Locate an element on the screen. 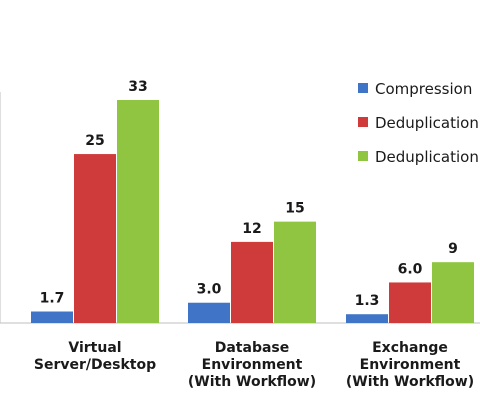 The width and height of the screenshot is (480, 408). bar-series2-cat1 is located at coordinates (95, 238).